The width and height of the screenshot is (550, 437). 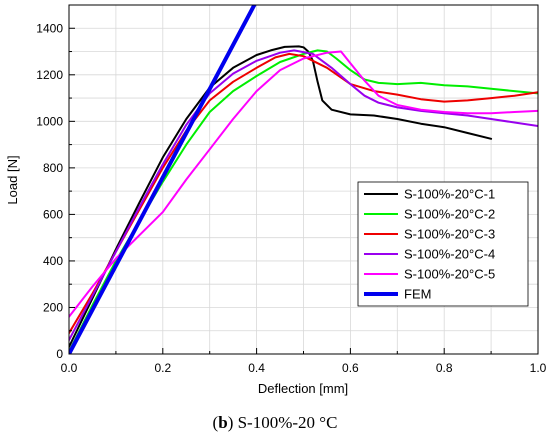 What do you see at coordinates (282, 422) in the screenshot?
I see `caption-text: ) S-100%-20 °C` at bounding box center [282, 422].